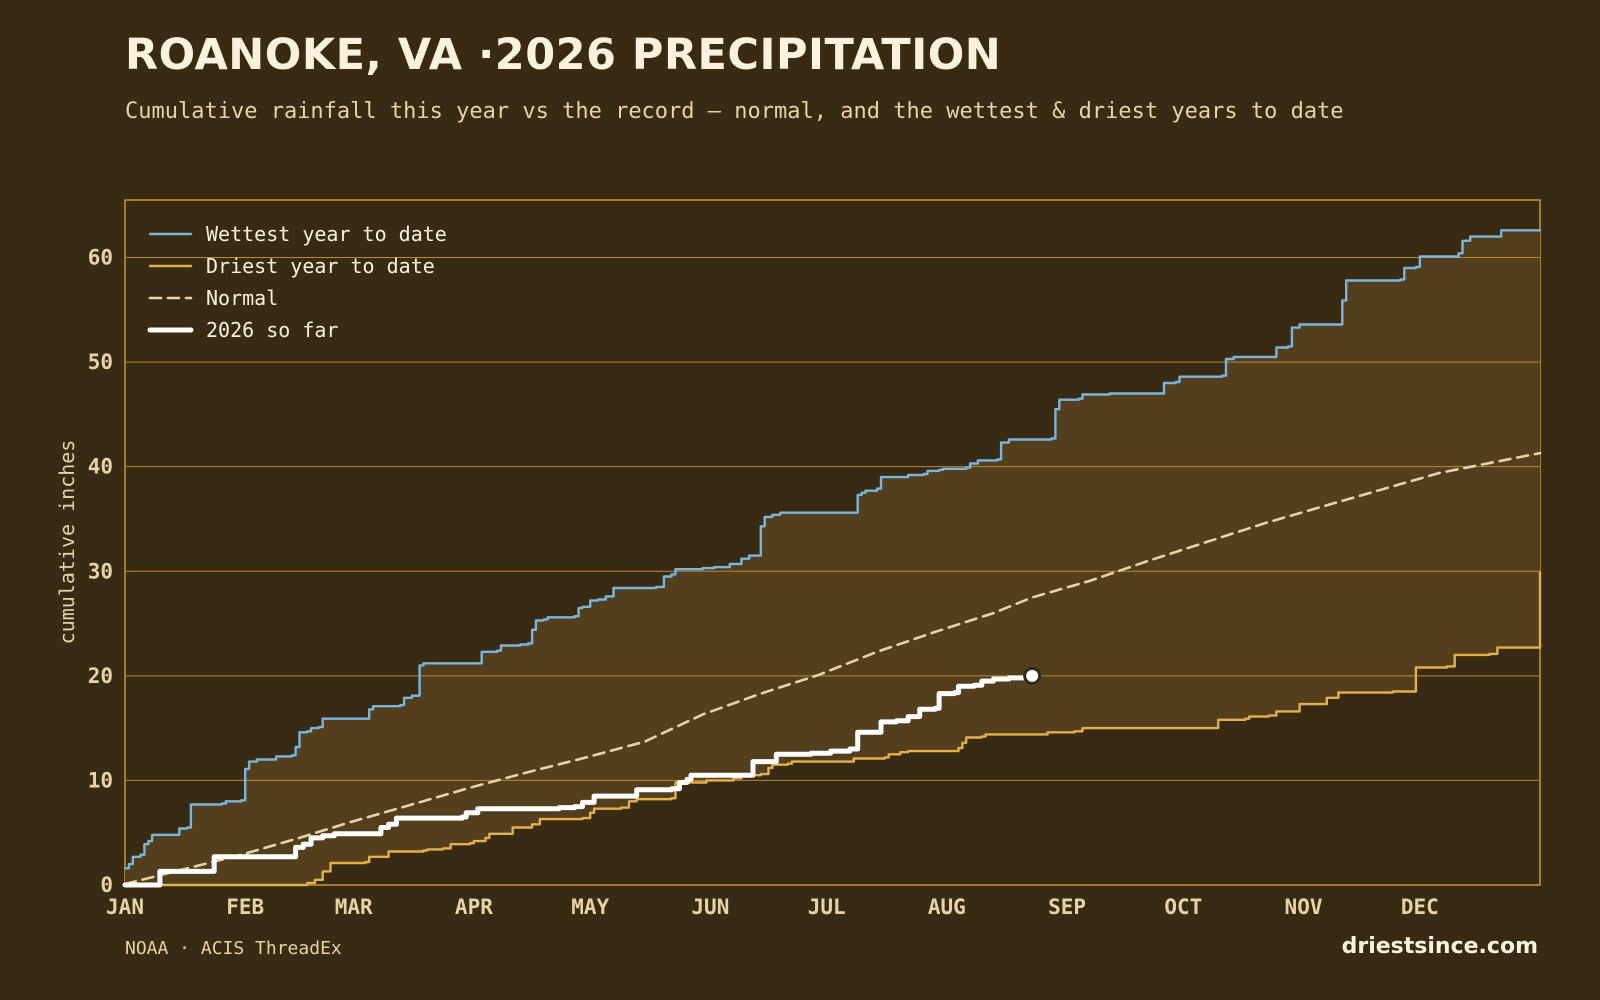  What do you see at coordinates (100, 362) in the screenshot?
I see `y-tick-label: 50` at bounding box center [100, 362].